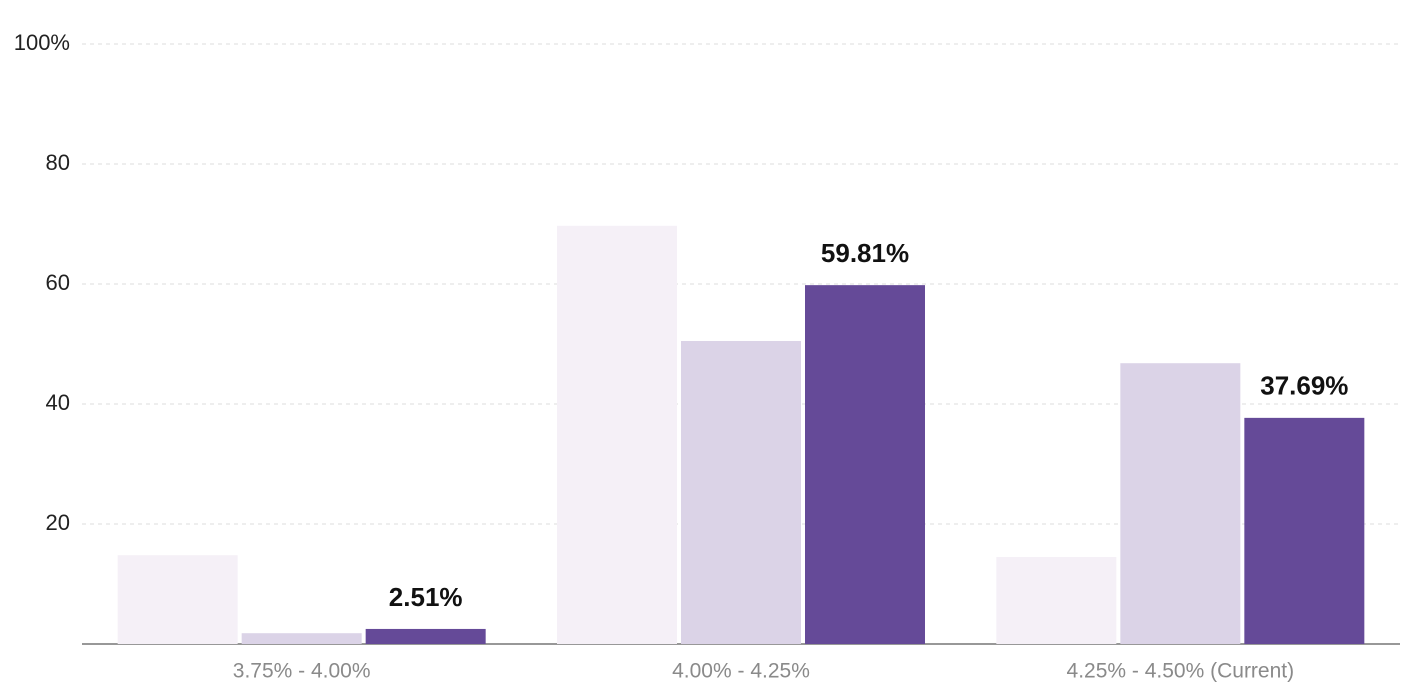  What do you see at coordinates (58, 282) in the screenshot?
I see `y-tick-label: 60` at bounding box center [58, 282].